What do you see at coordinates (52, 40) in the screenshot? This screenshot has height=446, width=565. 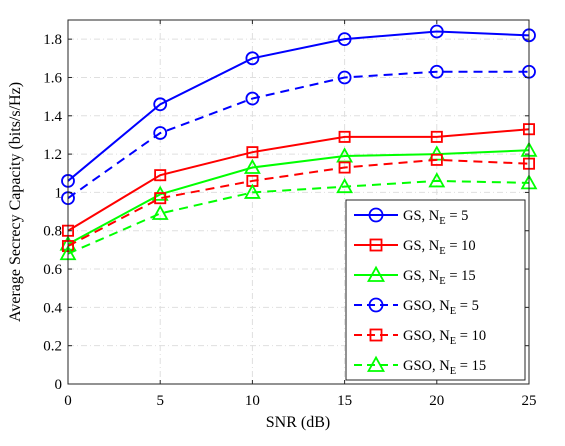 I see `y-tick-label: 1.8` at bounding box center [52, 40].